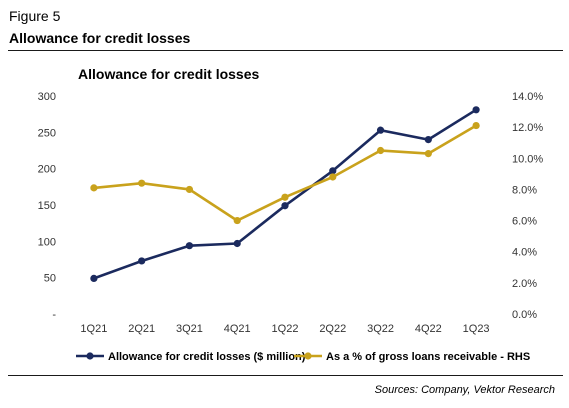 This screenshot has height=408, width=569. I want to click on figure-label: Figure 5, so click(35, 16).